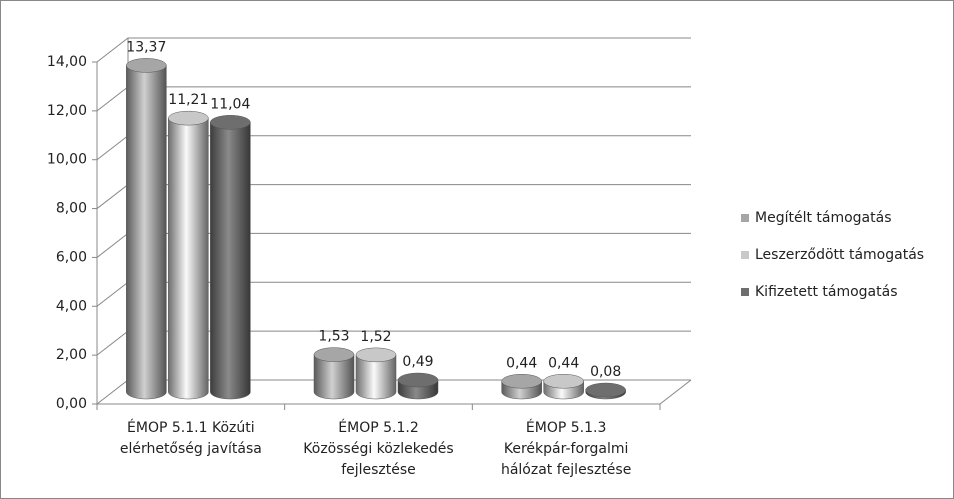 The width and height of the screenshot is (954, 499). Describe the element at coordinates (67, 62) in the screenshot. I see `y-tick-label: 14,00` at that location.